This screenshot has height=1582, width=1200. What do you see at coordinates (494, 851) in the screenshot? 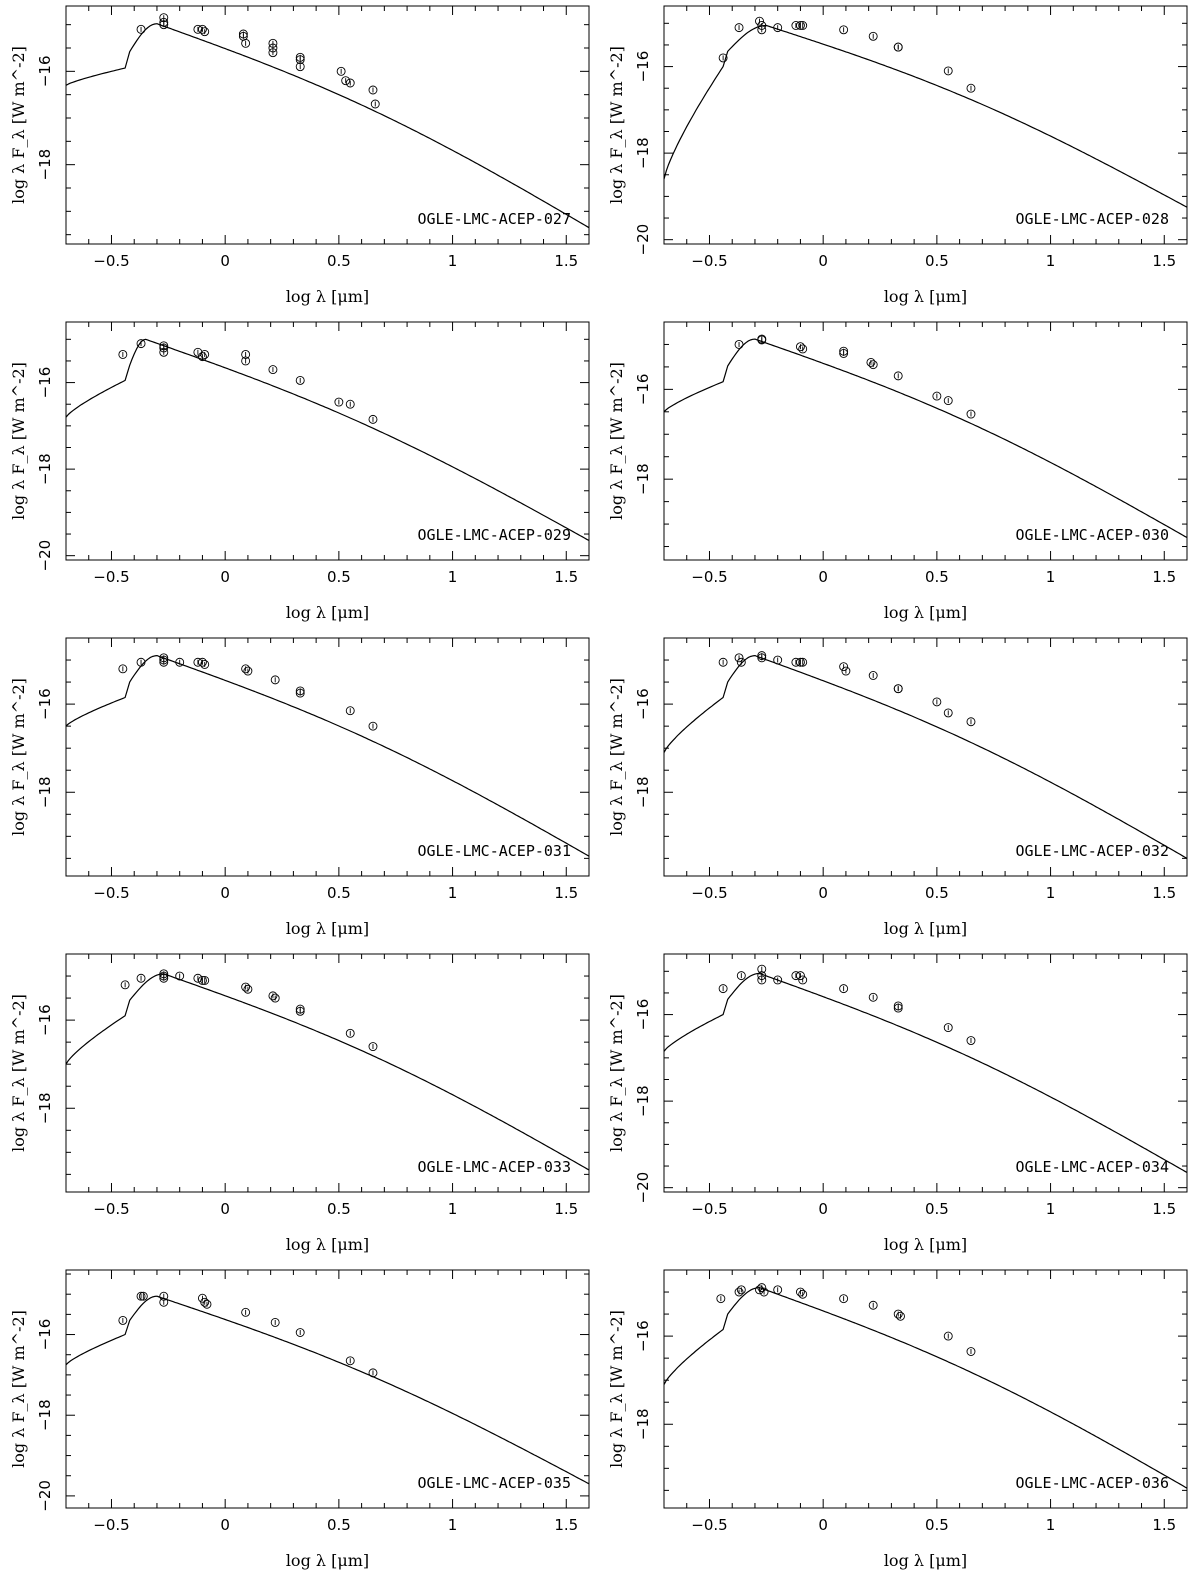
I see `star-name-label: OGLE-LMC-ACEP-031` at bounding box center [494, 851].